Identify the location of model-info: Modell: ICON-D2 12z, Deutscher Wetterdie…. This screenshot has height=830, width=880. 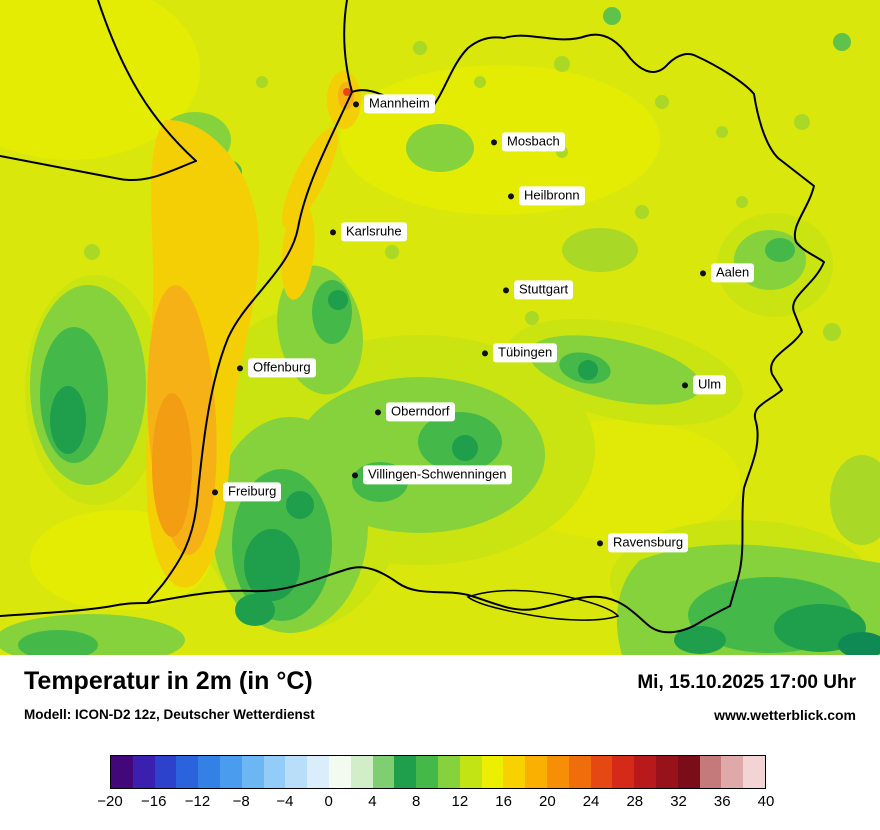
(169, 714).